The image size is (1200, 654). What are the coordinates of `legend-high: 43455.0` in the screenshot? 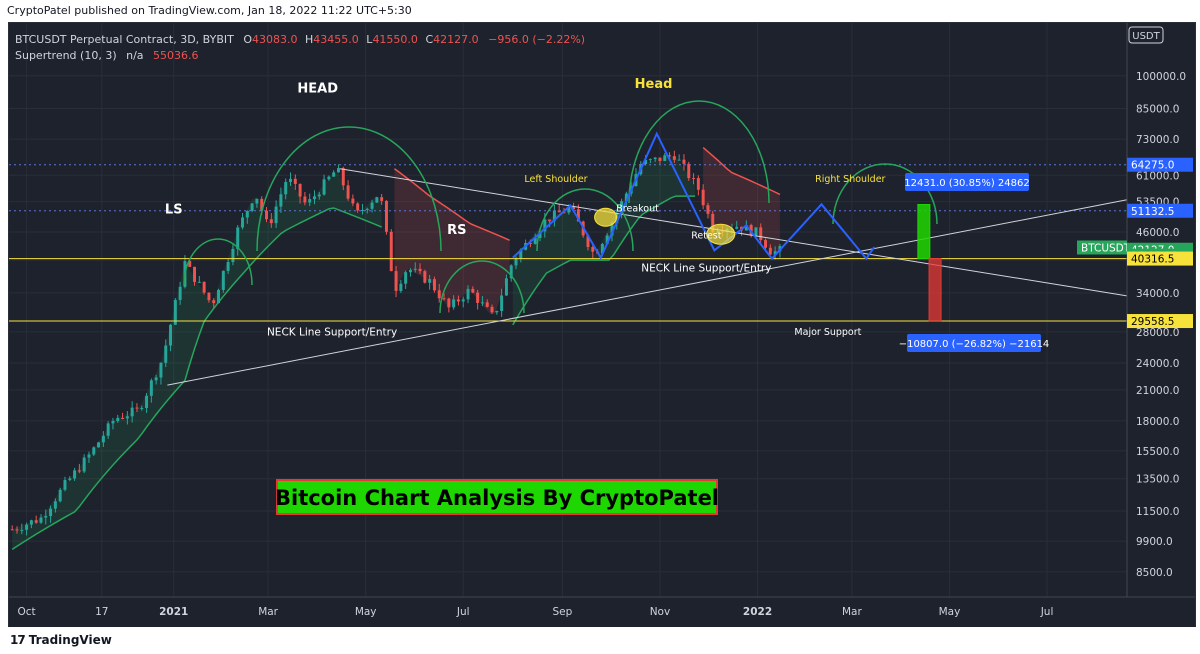 It's located at (336, 39).